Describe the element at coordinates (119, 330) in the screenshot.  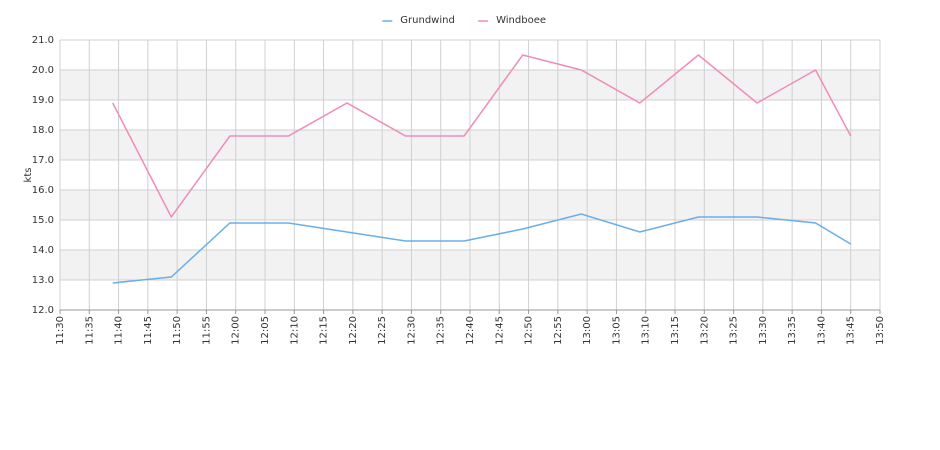
I see `x-tick-label: 11:40` at that location.